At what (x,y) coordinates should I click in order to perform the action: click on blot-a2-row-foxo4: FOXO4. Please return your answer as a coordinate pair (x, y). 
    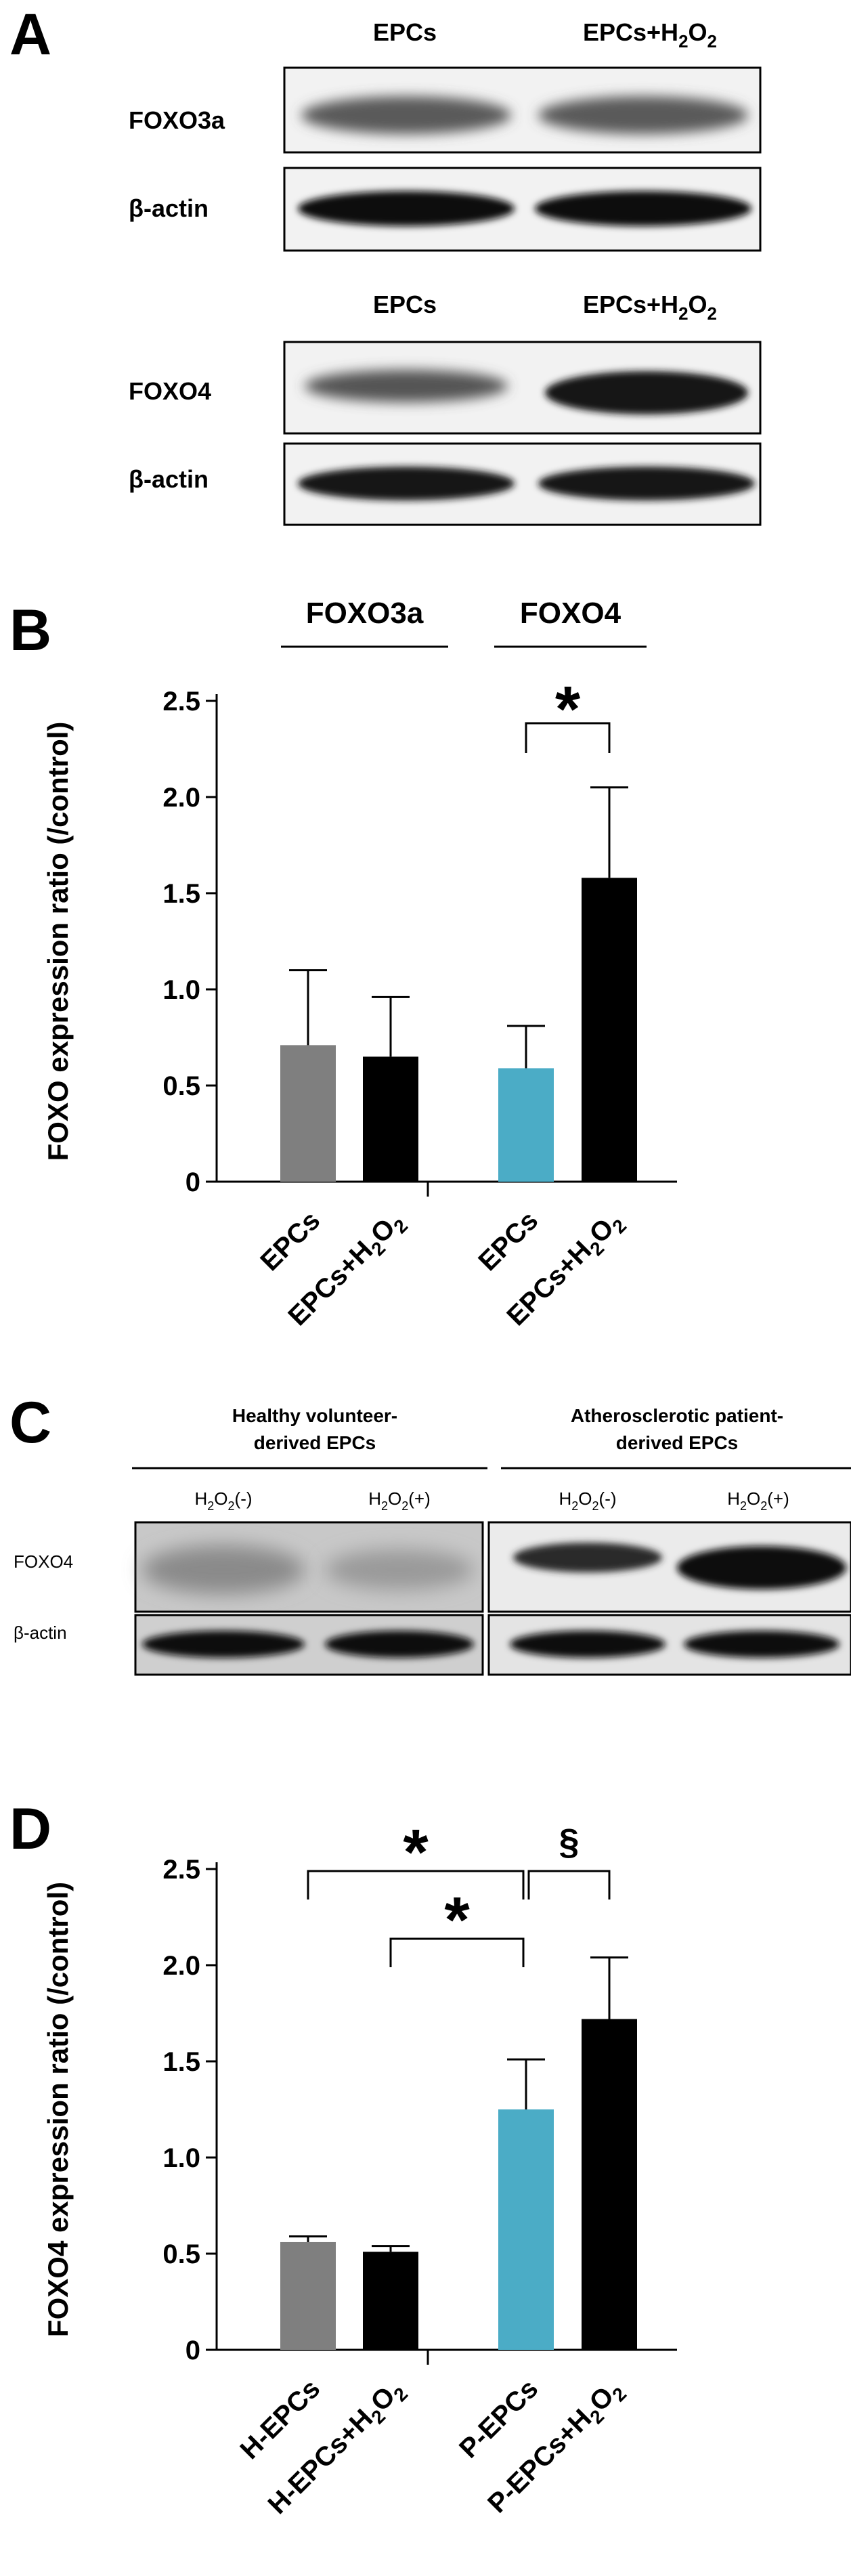
    Looking at the image, I should click on (170, 391).